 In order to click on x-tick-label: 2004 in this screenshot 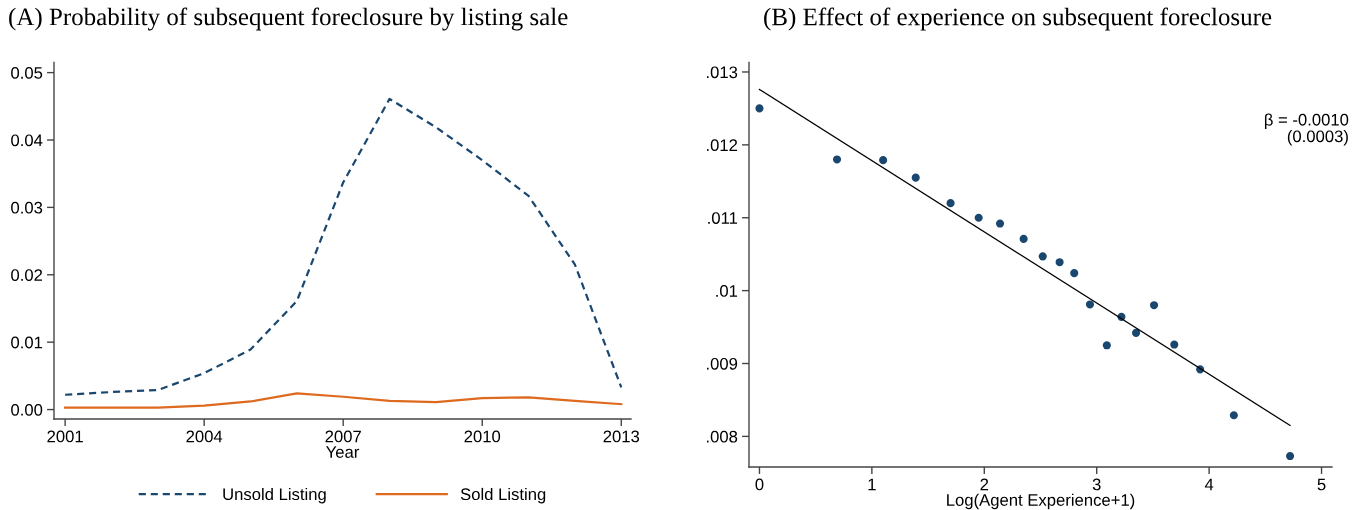, I will do `click(204, 436)`.